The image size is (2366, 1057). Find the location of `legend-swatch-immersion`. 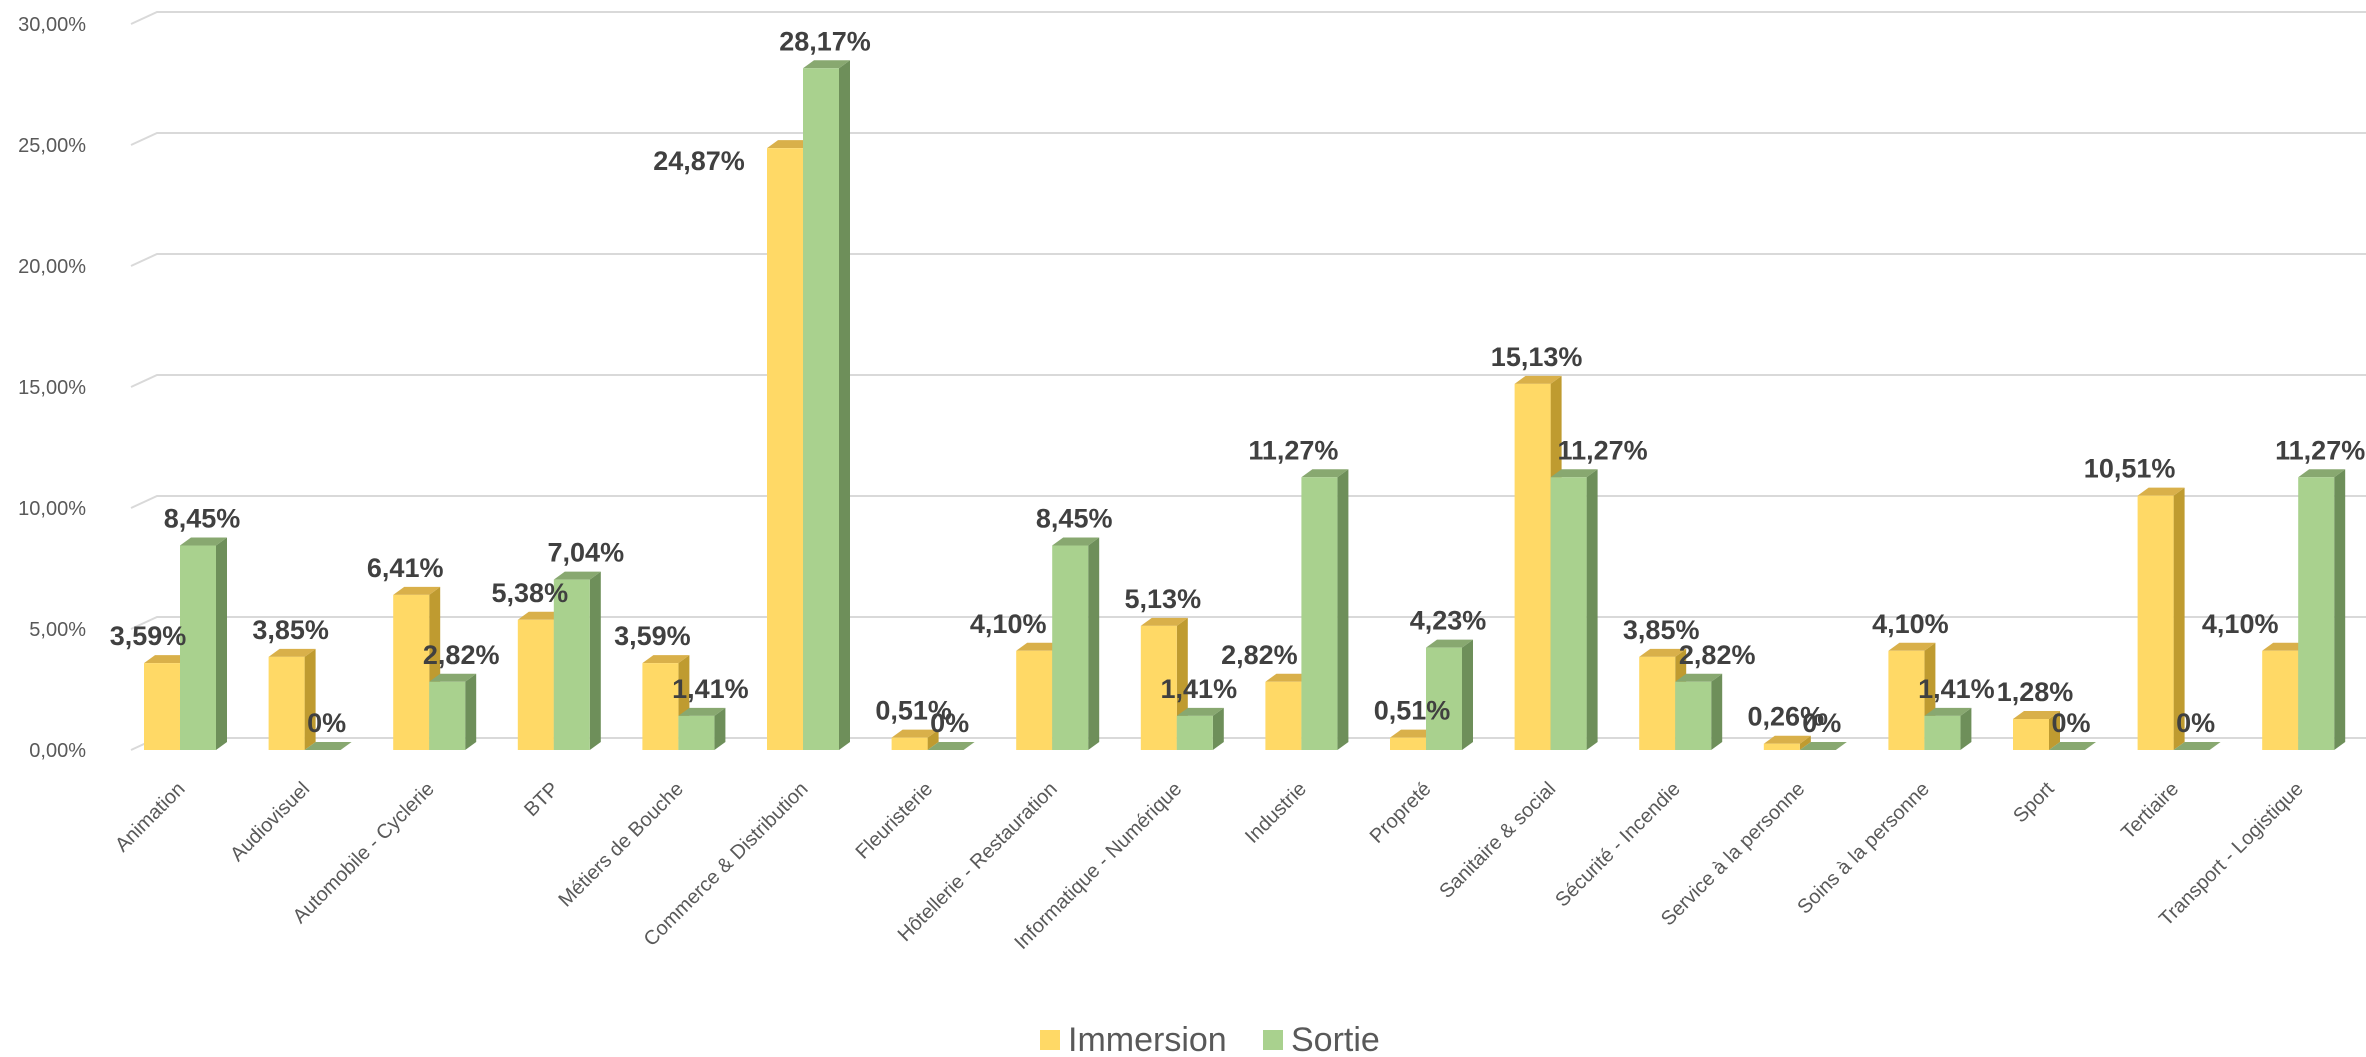

legend-swatch-immersion is located at coordinates (1050, 1040).